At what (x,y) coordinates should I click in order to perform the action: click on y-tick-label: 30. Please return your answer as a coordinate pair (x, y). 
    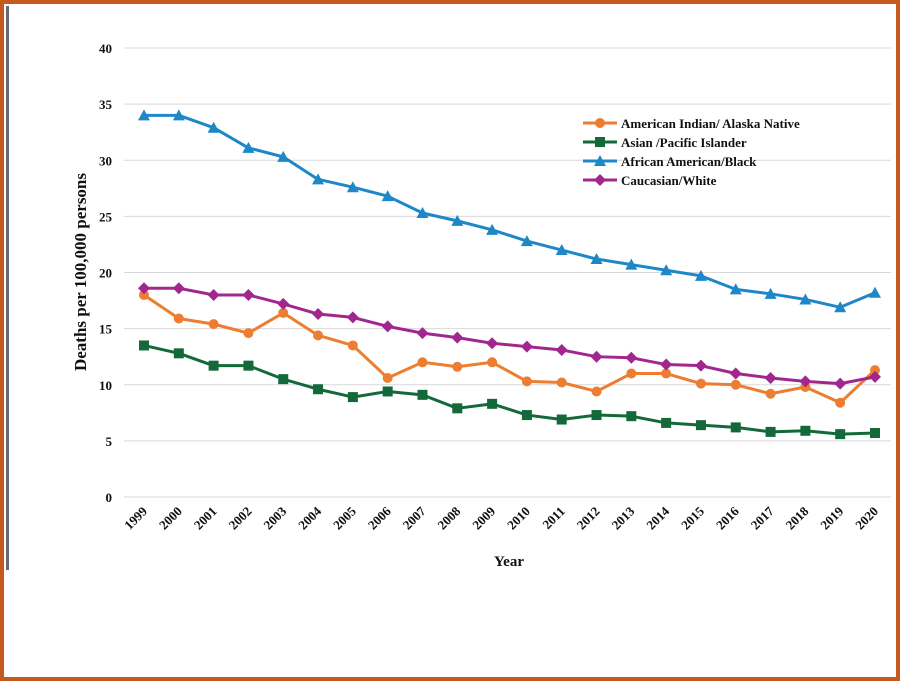
    Looking at the image, I should click on (105, 160).